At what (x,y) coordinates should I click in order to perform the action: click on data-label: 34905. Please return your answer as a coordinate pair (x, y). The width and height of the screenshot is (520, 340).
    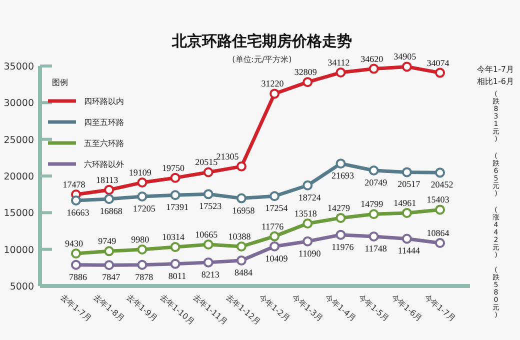
    Looking at the image, I should click on (405, 57).